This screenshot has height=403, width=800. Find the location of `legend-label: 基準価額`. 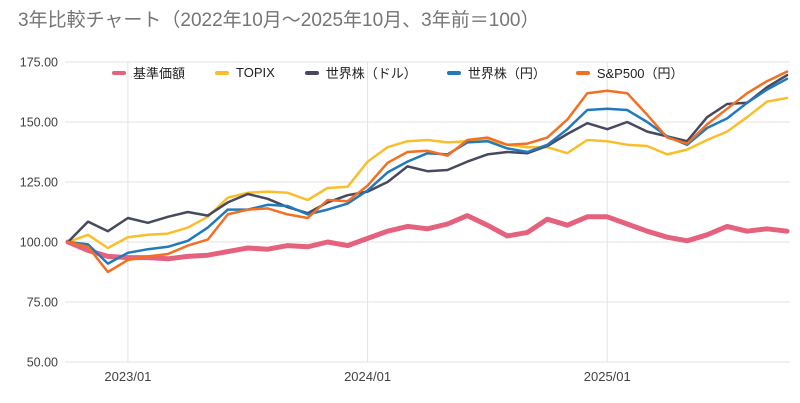

legend-label: 基準価額 is located at coordinates (159, 73).